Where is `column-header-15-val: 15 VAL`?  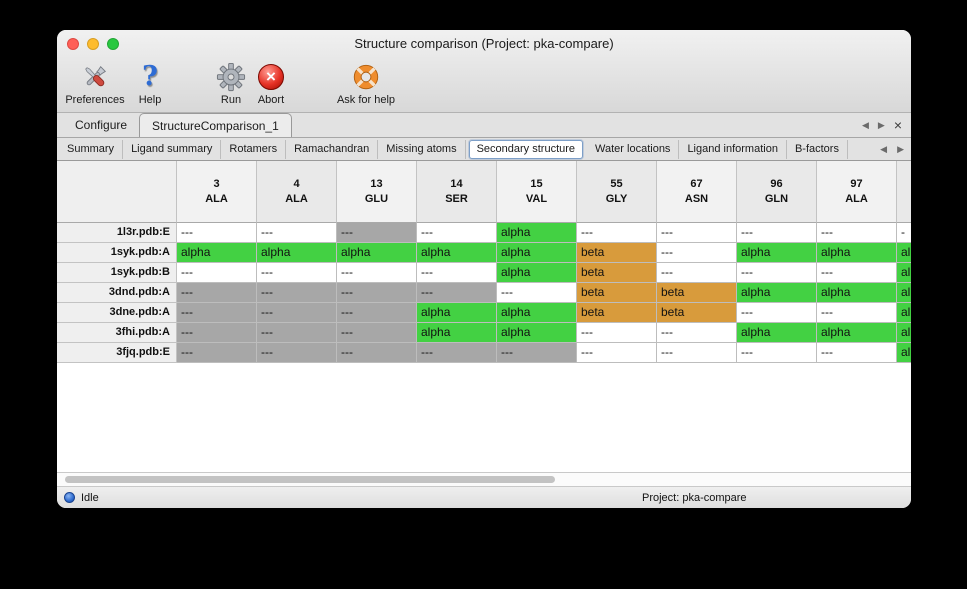
column-header-15-val: 15 VAL is located at coordinates (537, 192).